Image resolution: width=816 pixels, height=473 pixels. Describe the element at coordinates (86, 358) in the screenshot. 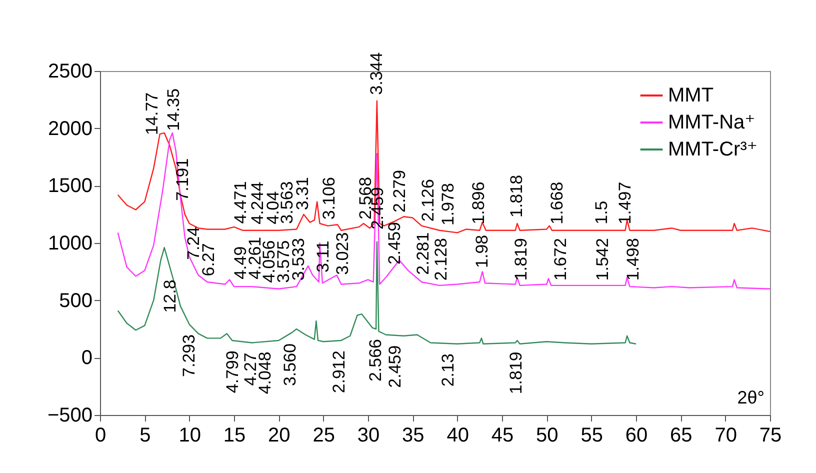

I see `y-tick-label: 0` at that location.